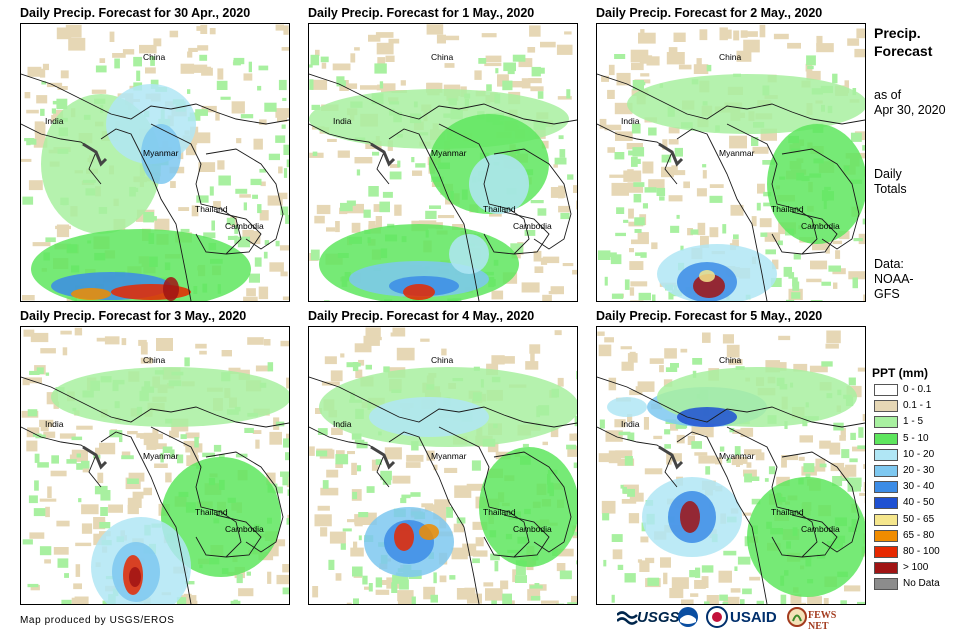  What do you see at coordinates (906, 584) in the screenshot?
I see `legend-item: No Data` at bounding box center [906, 584].